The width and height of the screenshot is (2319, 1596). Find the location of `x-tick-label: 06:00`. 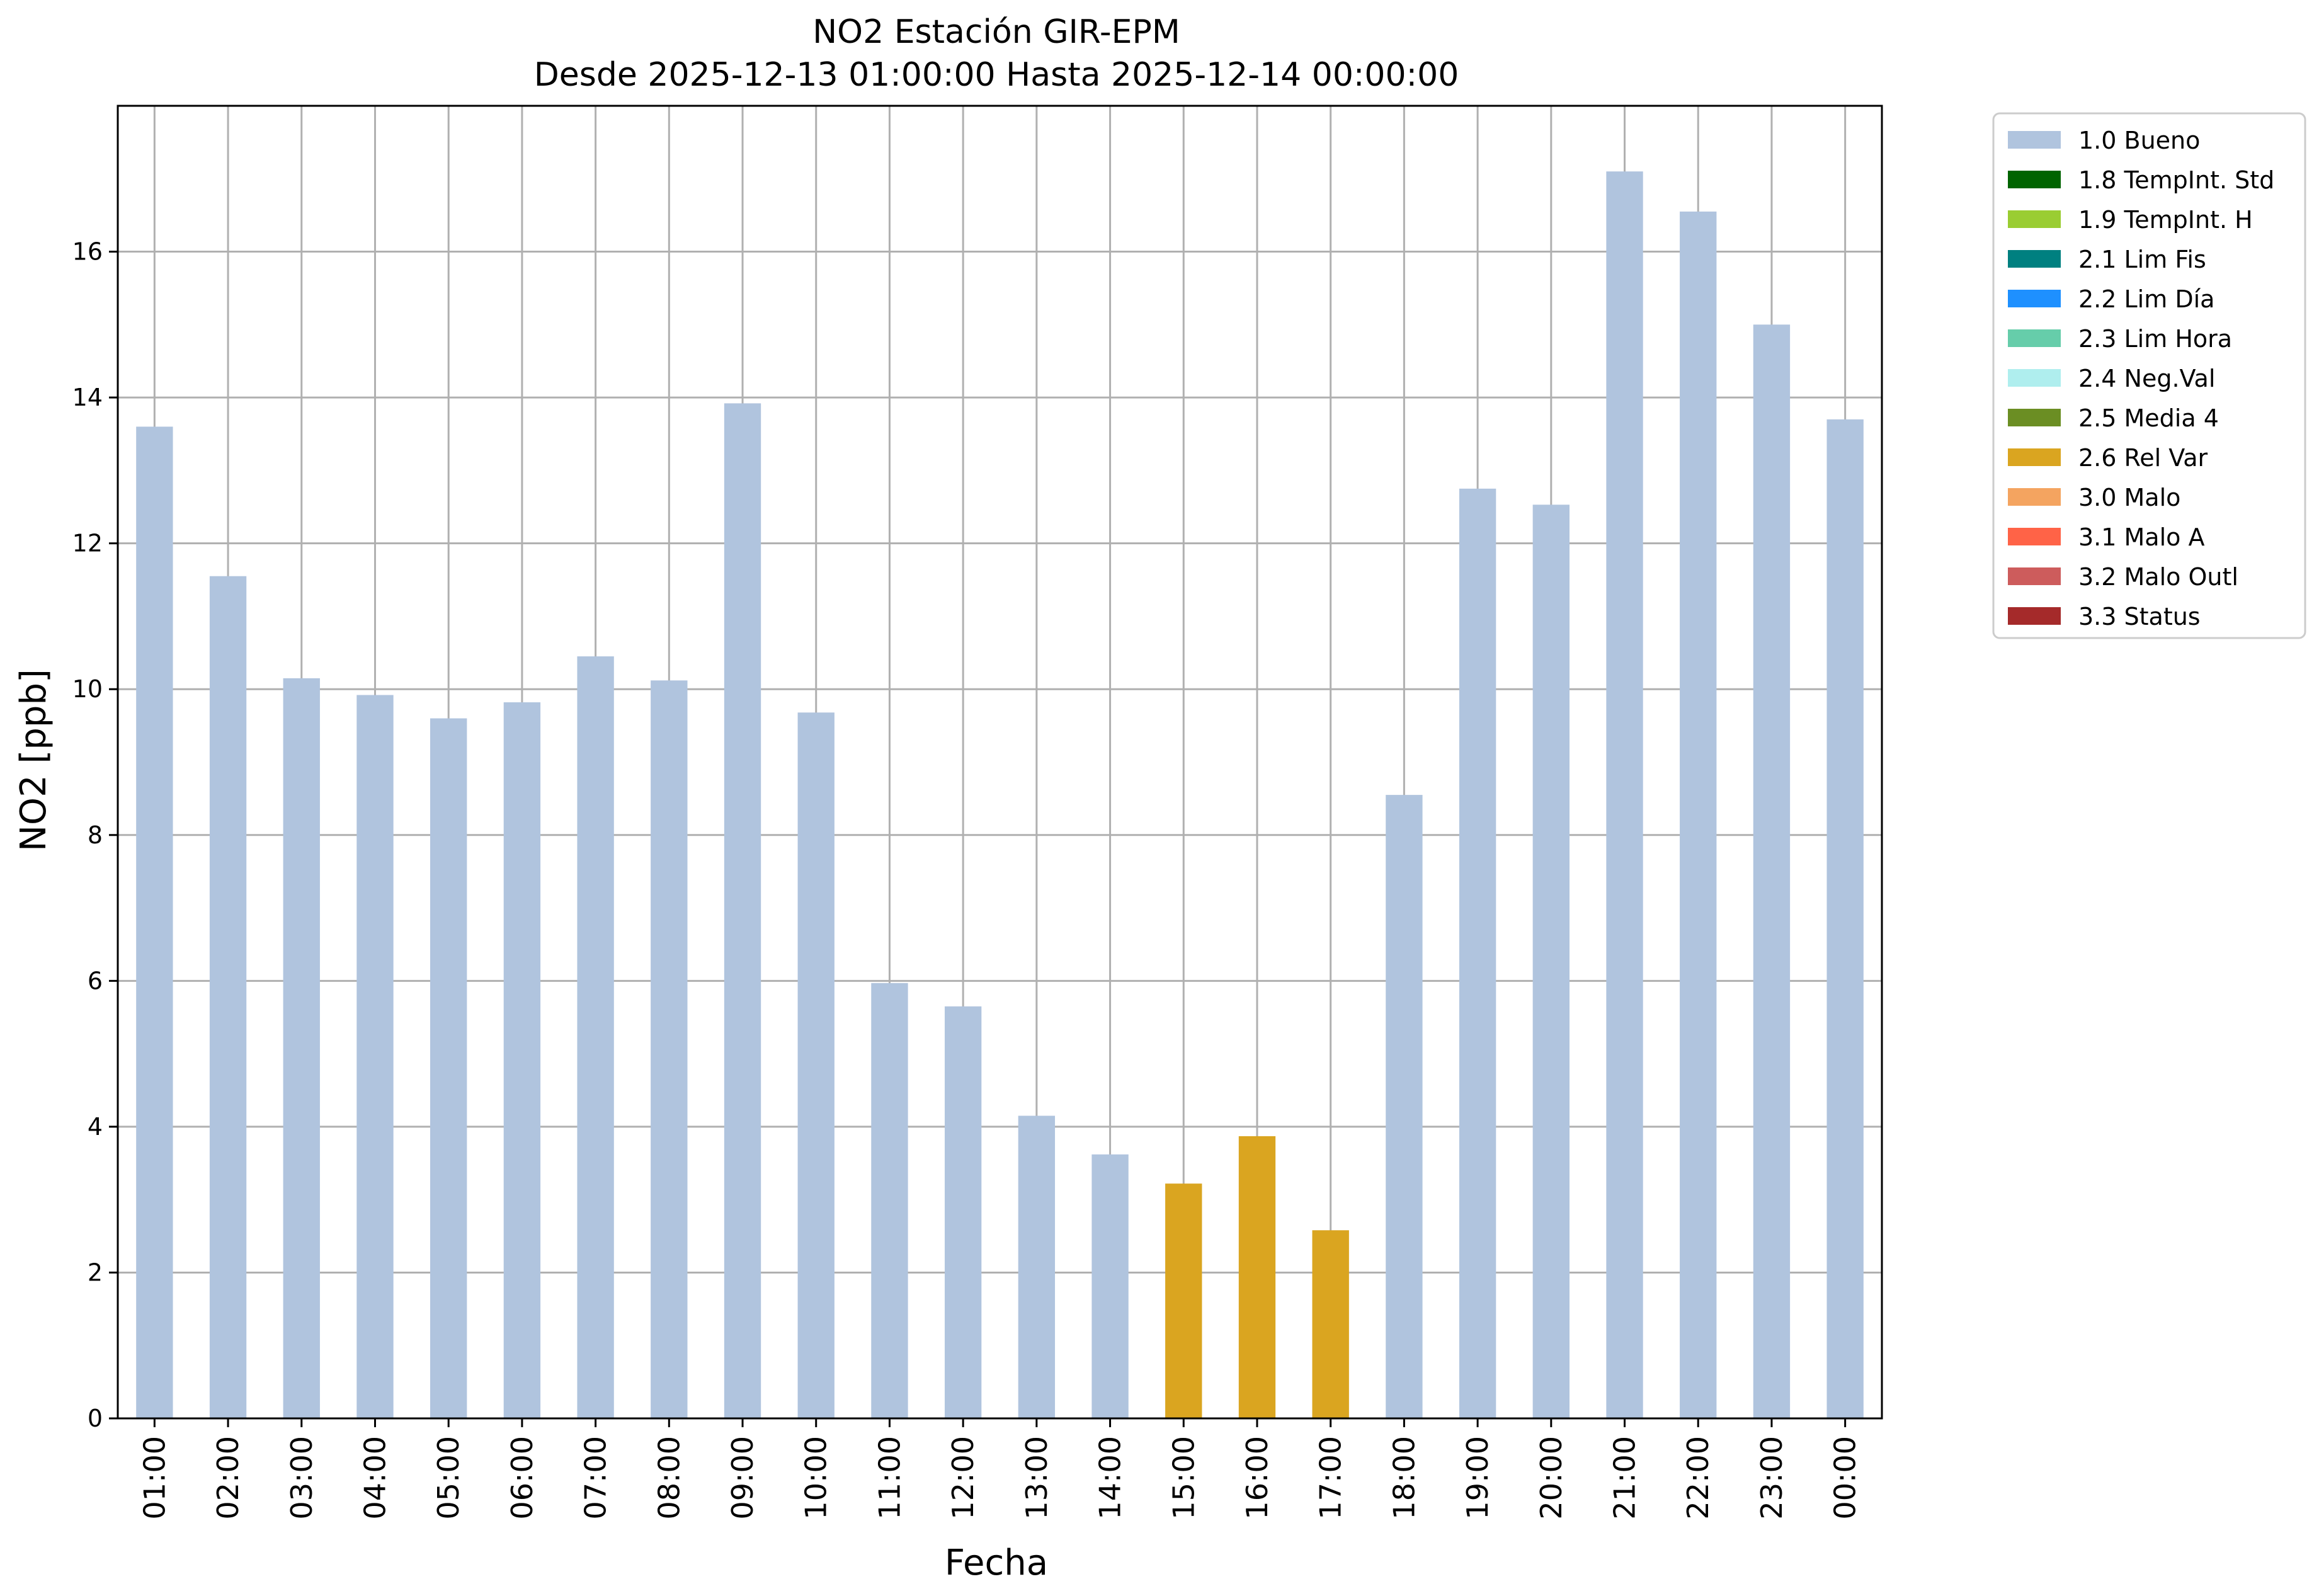

x-tick-label: 06:00 is located at coordinates (522, 1478).